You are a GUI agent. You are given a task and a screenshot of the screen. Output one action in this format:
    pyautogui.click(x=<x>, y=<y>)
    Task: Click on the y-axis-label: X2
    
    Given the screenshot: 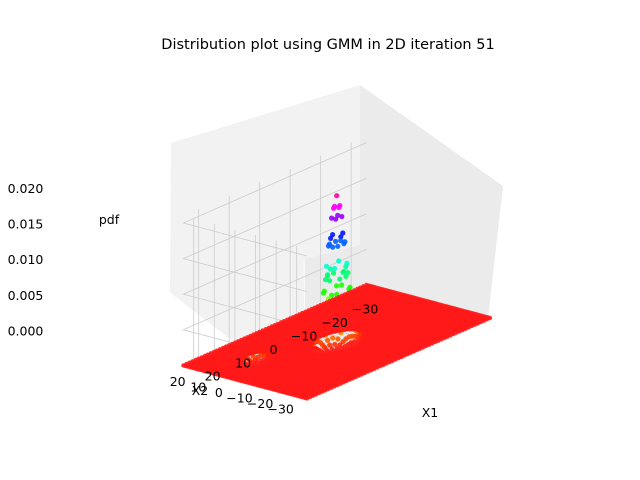 What is the action you would take?
    pyautogui.click(x=200, y=390)
    